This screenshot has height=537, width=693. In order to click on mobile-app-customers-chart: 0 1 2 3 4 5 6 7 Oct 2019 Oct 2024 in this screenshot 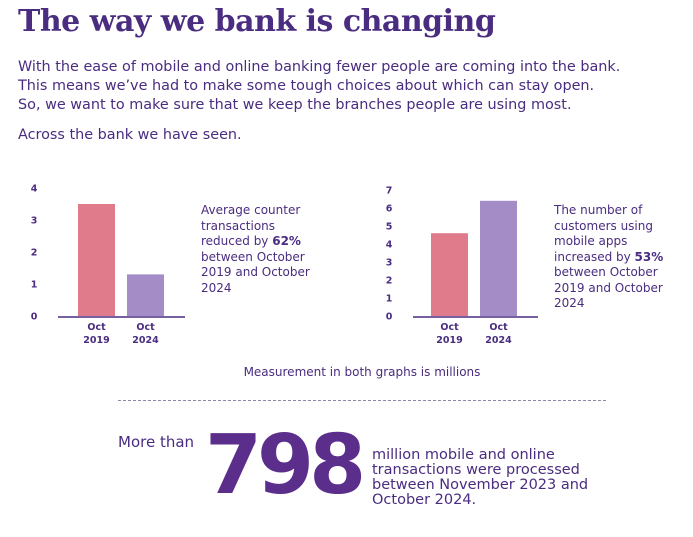, I will do `click(462, 266)`.